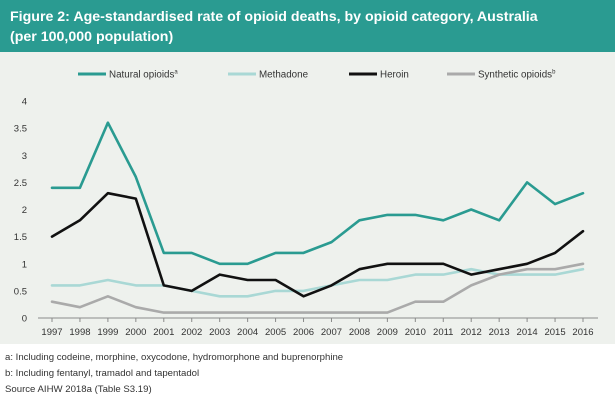 This screenshot has width=615, height=401. Describe the element at coordinates (527, 332) in the screenshot. I see `x-tick-label: 2014` at that location.